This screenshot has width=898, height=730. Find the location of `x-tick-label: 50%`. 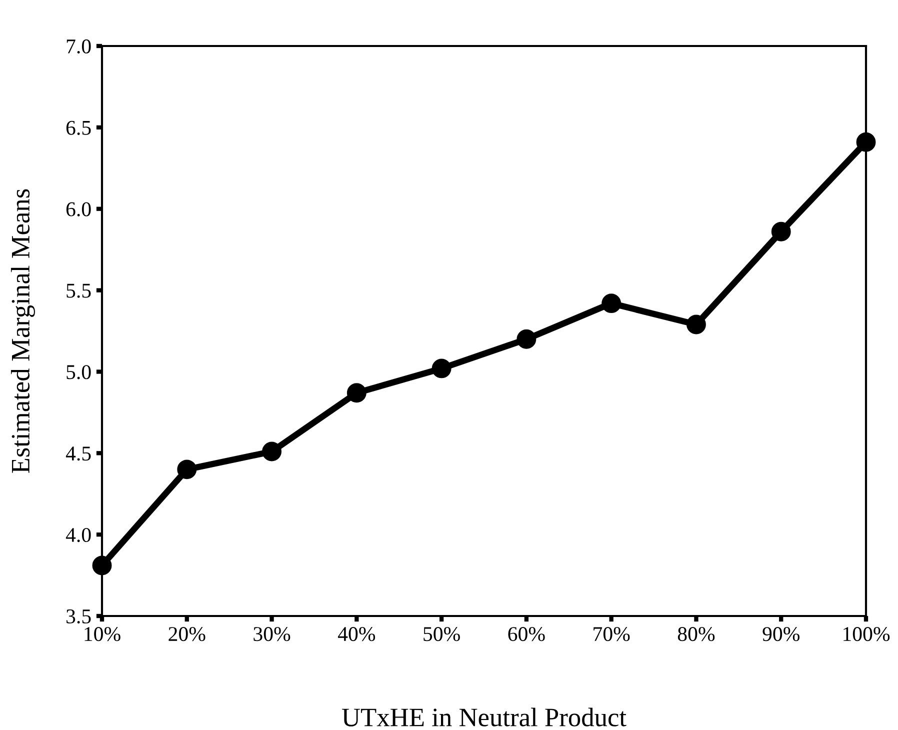

x-tick-label: 50% is located at coordinates (442, 634).